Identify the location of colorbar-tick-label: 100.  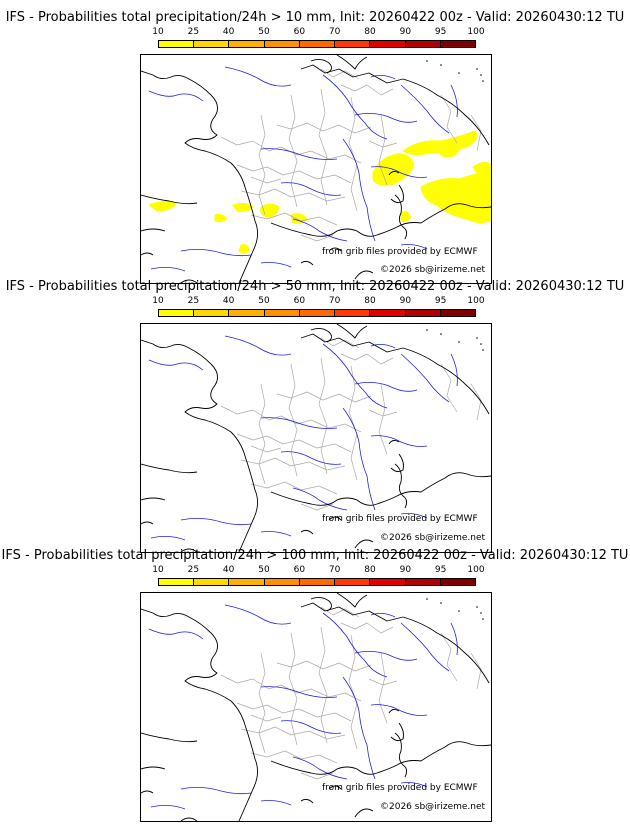
(476, 32).